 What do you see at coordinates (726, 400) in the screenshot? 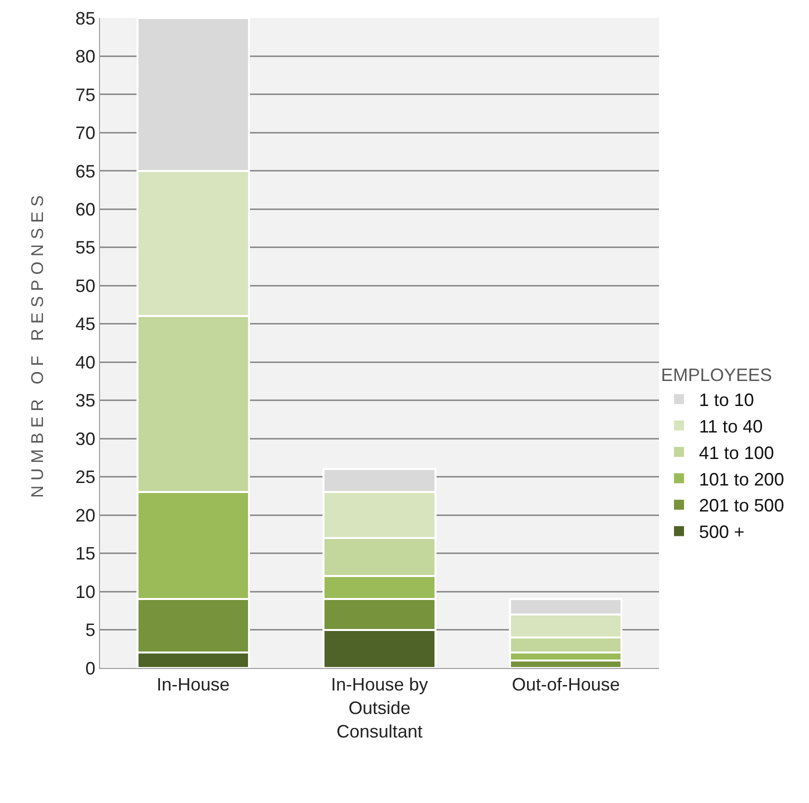
I see `legend-label: 1 to 10` at bounding box center [726, 400].